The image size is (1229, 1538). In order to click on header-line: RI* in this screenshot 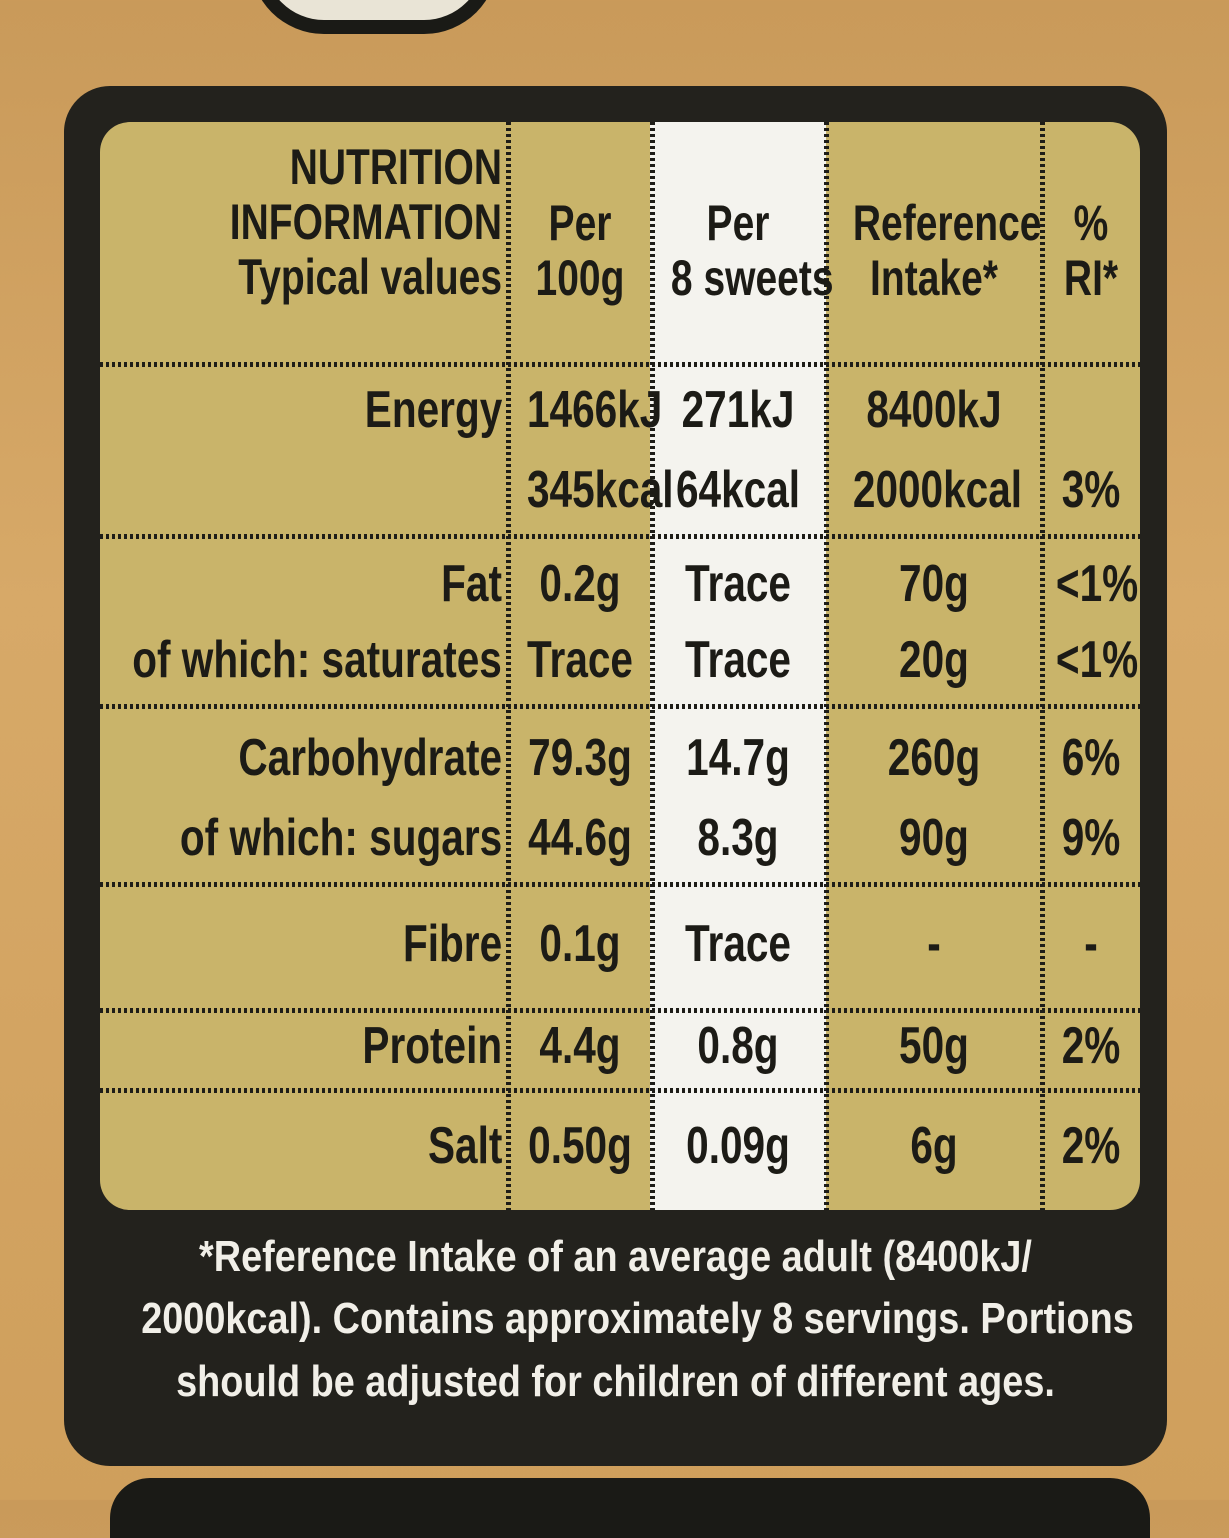, I will do `click(1091, 278)`.